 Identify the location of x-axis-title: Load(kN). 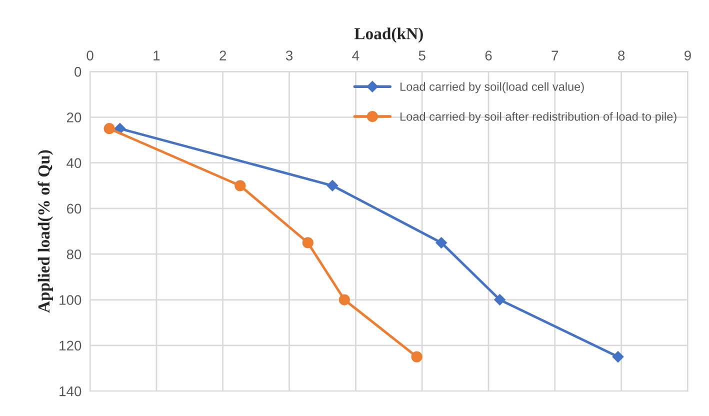
(388, 35).